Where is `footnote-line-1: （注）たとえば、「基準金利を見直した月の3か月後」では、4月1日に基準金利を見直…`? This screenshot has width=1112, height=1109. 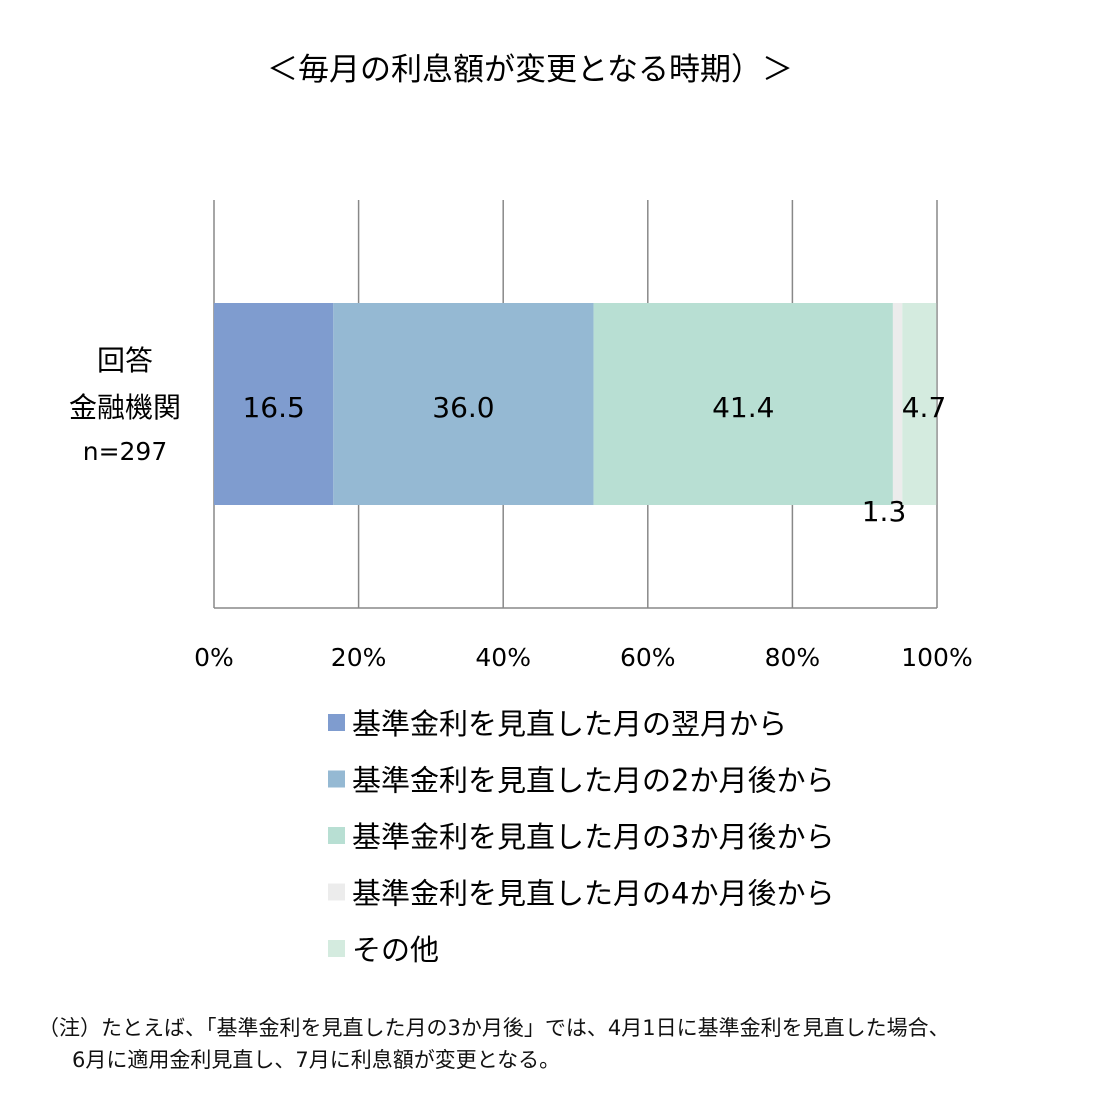
footnote-line-1: （注）たとえば、「基準金利を見直した月の3か月後」では、4月1日に基準金利を見直… is located at coordinates (494, 1028).